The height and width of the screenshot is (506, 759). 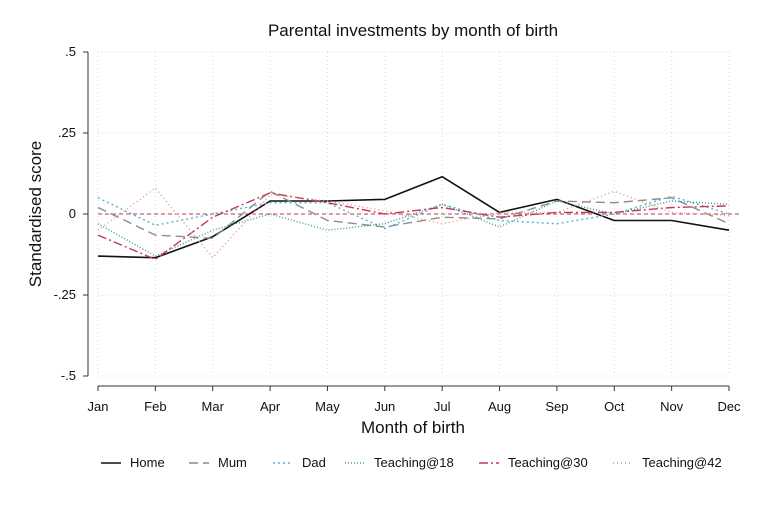 What do you see at coordinates (442, 406) in the screenshot?
I see `x-tick-label: Jul` at bounding box center [442, 406].